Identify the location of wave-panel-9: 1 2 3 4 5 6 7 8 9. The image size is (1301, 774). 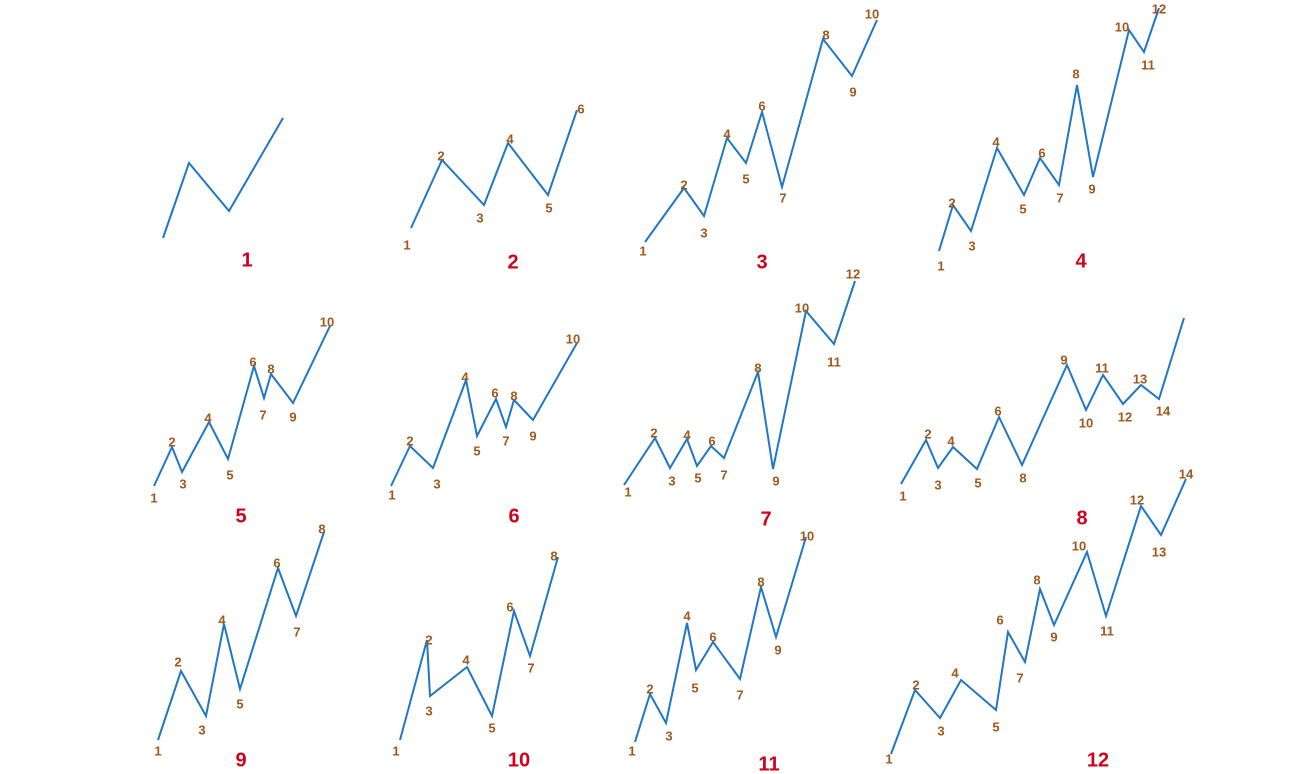
(239, 646).